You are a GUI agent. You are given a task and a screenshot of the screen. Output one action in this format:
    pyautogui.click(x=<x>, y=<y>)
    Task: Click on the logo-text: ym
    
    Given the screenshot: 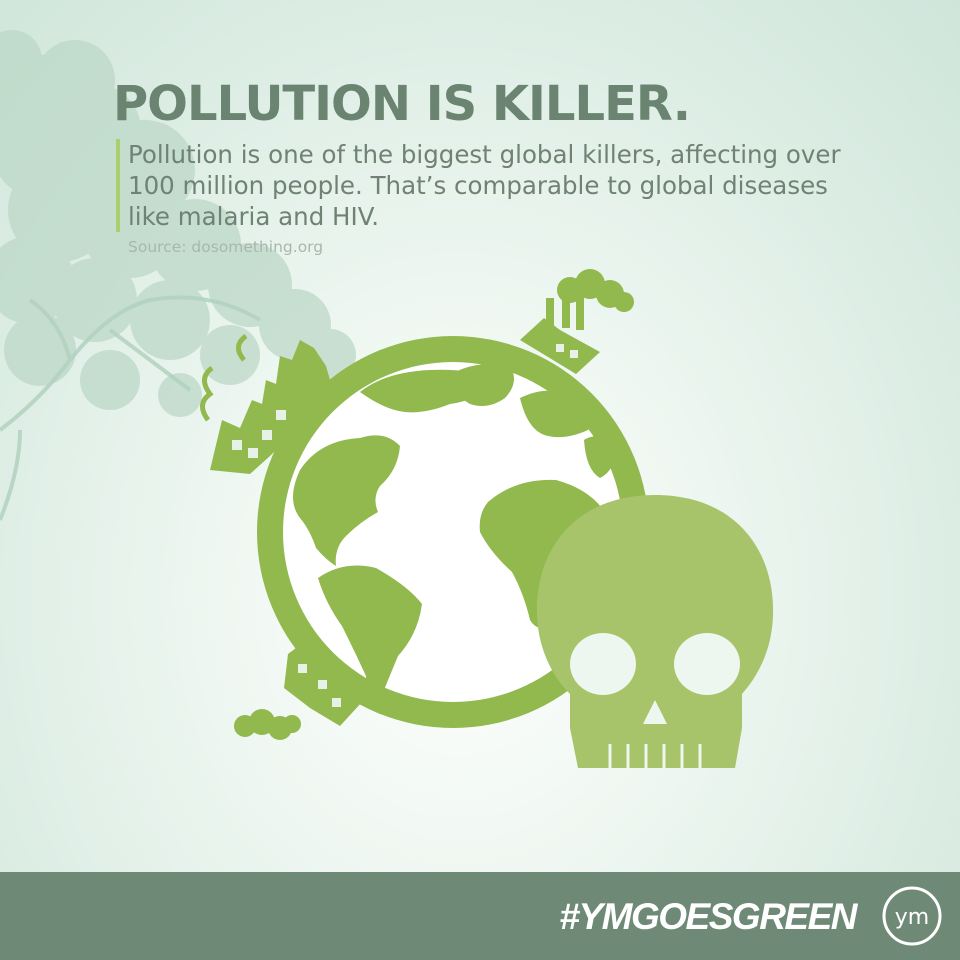 What is the action you would take?
    pyautogui.click(x=912, y=917)
    